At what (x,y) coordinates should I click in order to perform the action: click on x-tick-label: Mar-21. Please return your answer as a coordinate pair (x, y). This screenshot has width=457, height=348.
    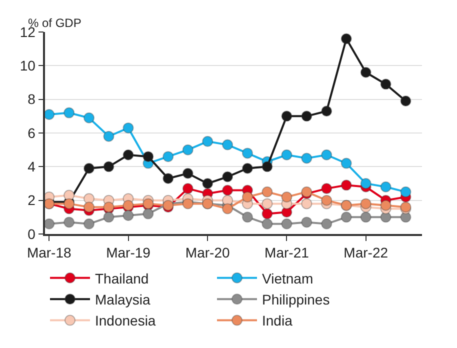
    Looking at the image, I should click on (287, 252).